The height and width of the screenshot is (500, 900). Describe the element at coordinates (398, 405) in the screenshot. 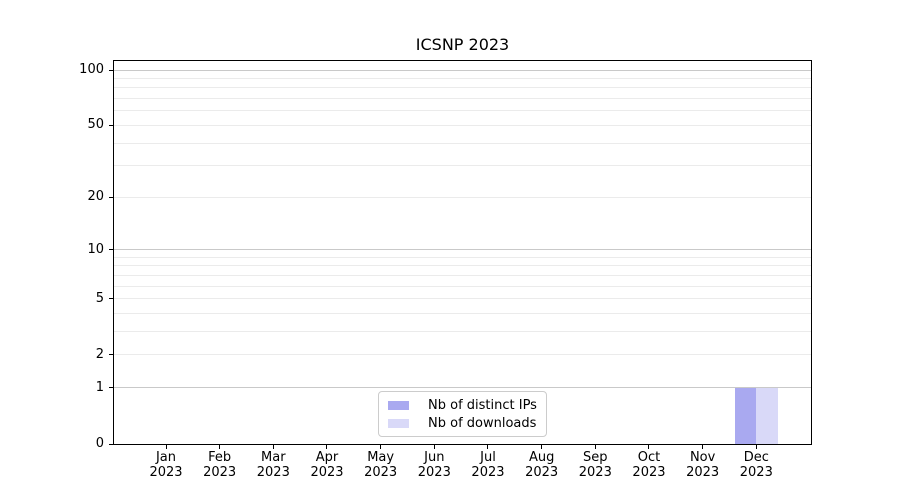

I see `legend-swatch-distinct-ips` at that location.